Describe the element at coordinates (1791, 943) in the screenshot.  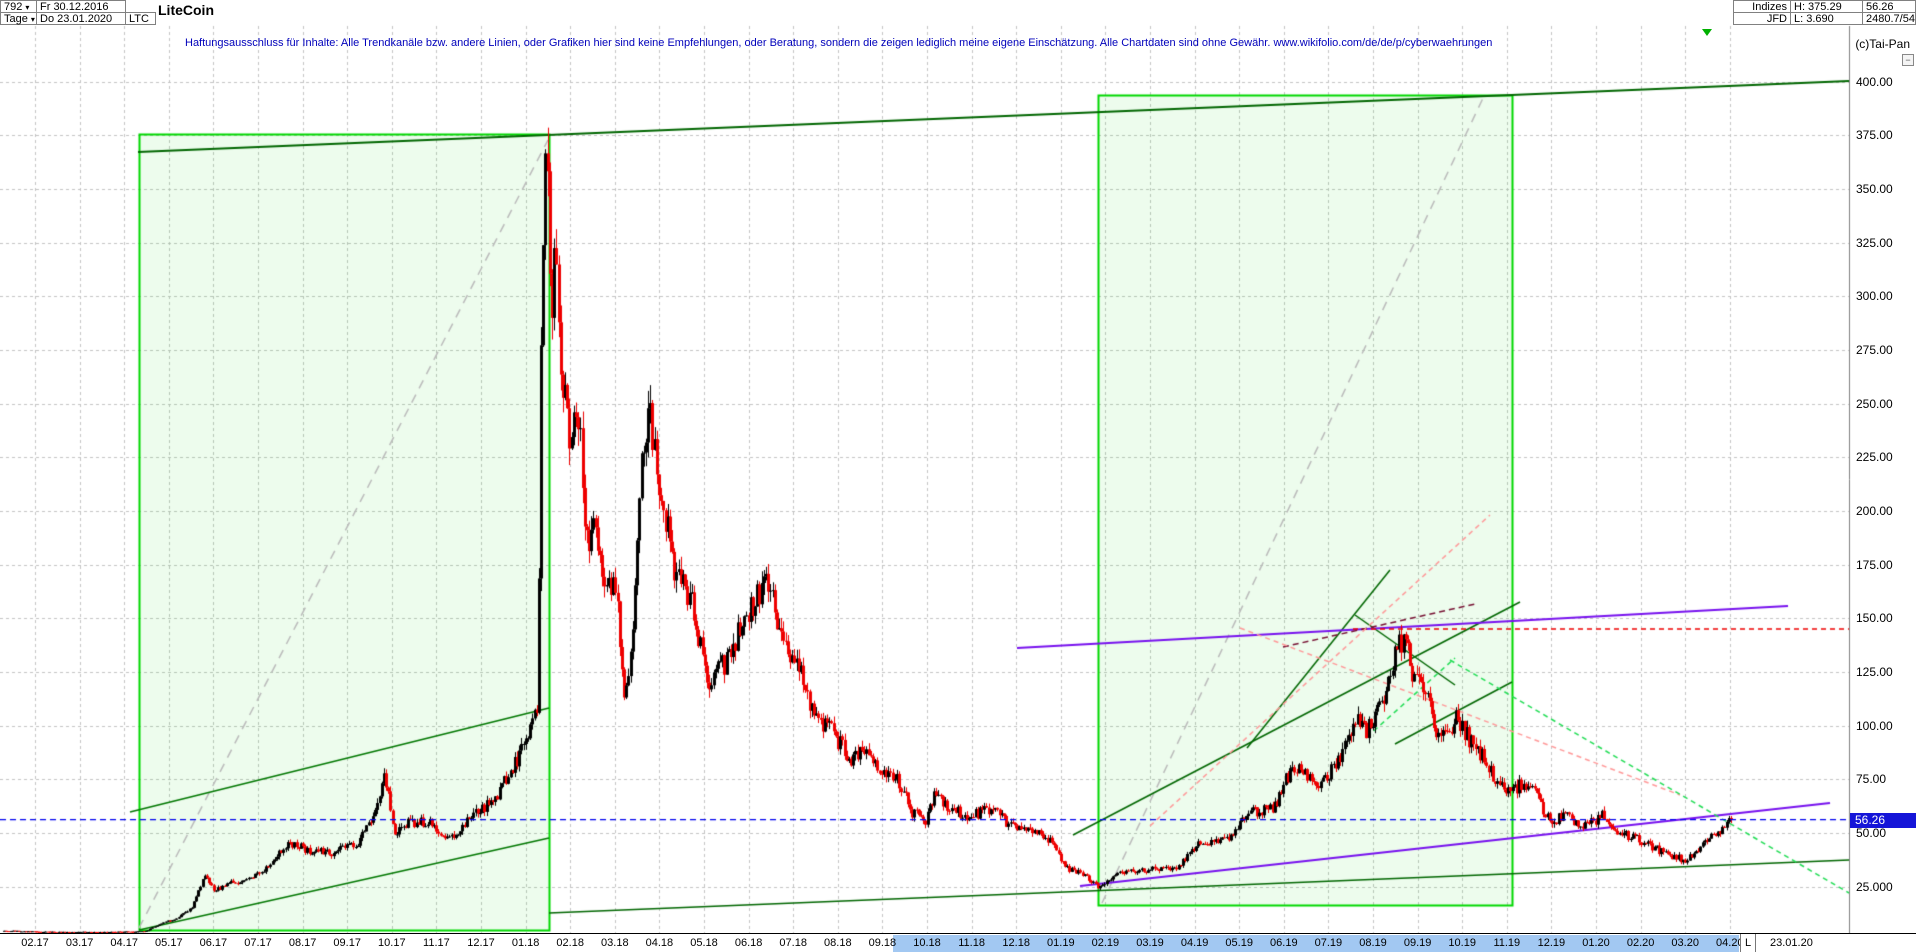
I see `time-axis-end-date: 23.01.20` at that location.